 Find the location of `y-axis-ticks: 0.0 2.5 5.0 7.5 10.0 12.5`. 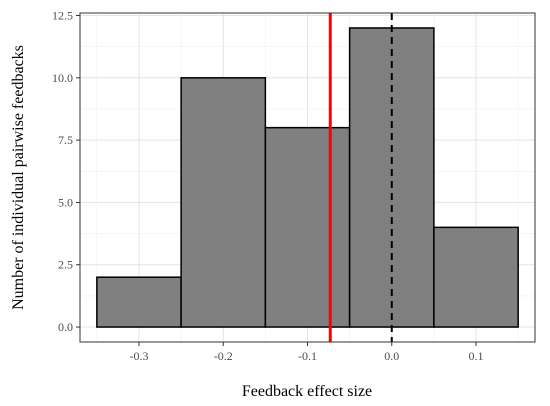

y-axis-ticks: 0.0 2.5 5.0 7.5 10.0 12.5 is located at coordinates (66, 171).